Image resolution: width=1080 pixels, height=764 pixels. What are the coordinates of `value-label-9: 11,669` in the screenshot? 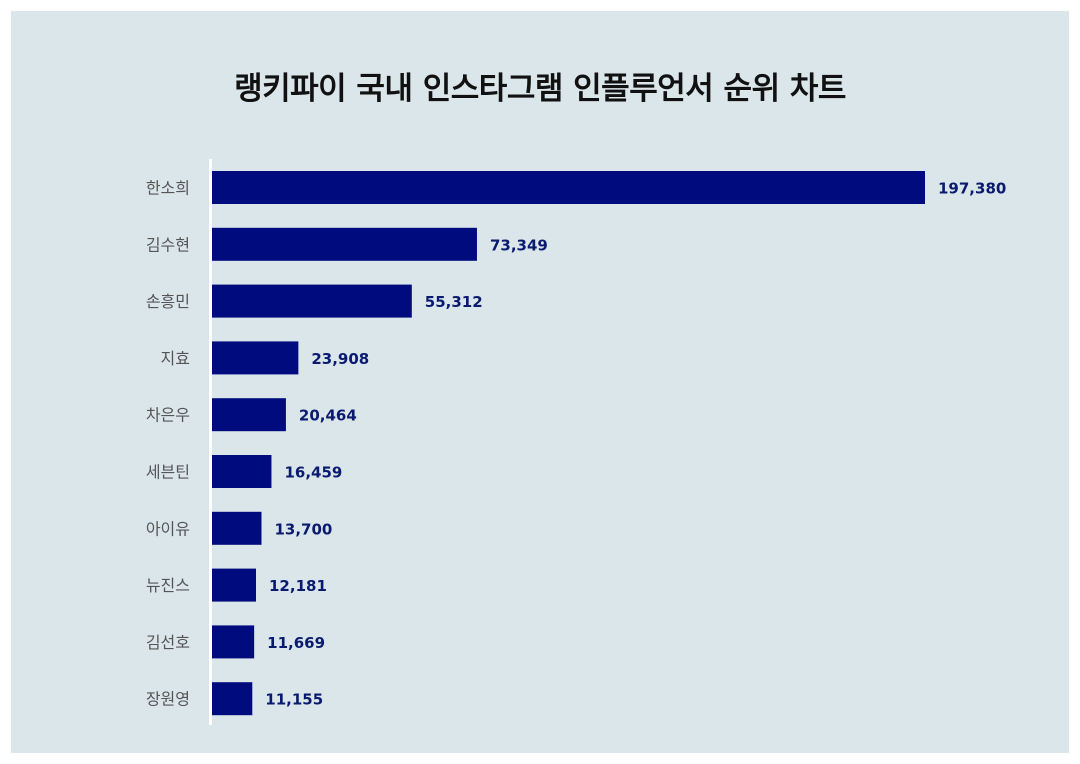 It's located at (296, 643).